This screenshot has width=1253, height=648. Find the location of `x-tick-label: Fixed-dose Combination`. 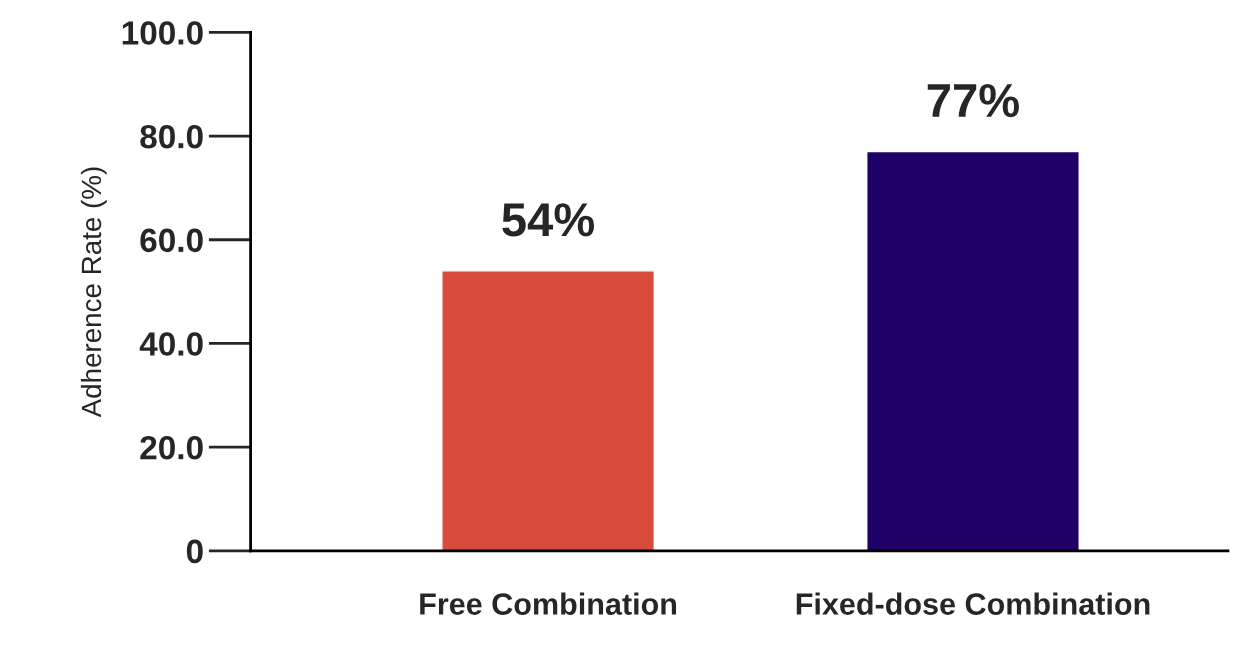

x-tick-label: Fixed-dose Combination is located at coordinates (973, 603).